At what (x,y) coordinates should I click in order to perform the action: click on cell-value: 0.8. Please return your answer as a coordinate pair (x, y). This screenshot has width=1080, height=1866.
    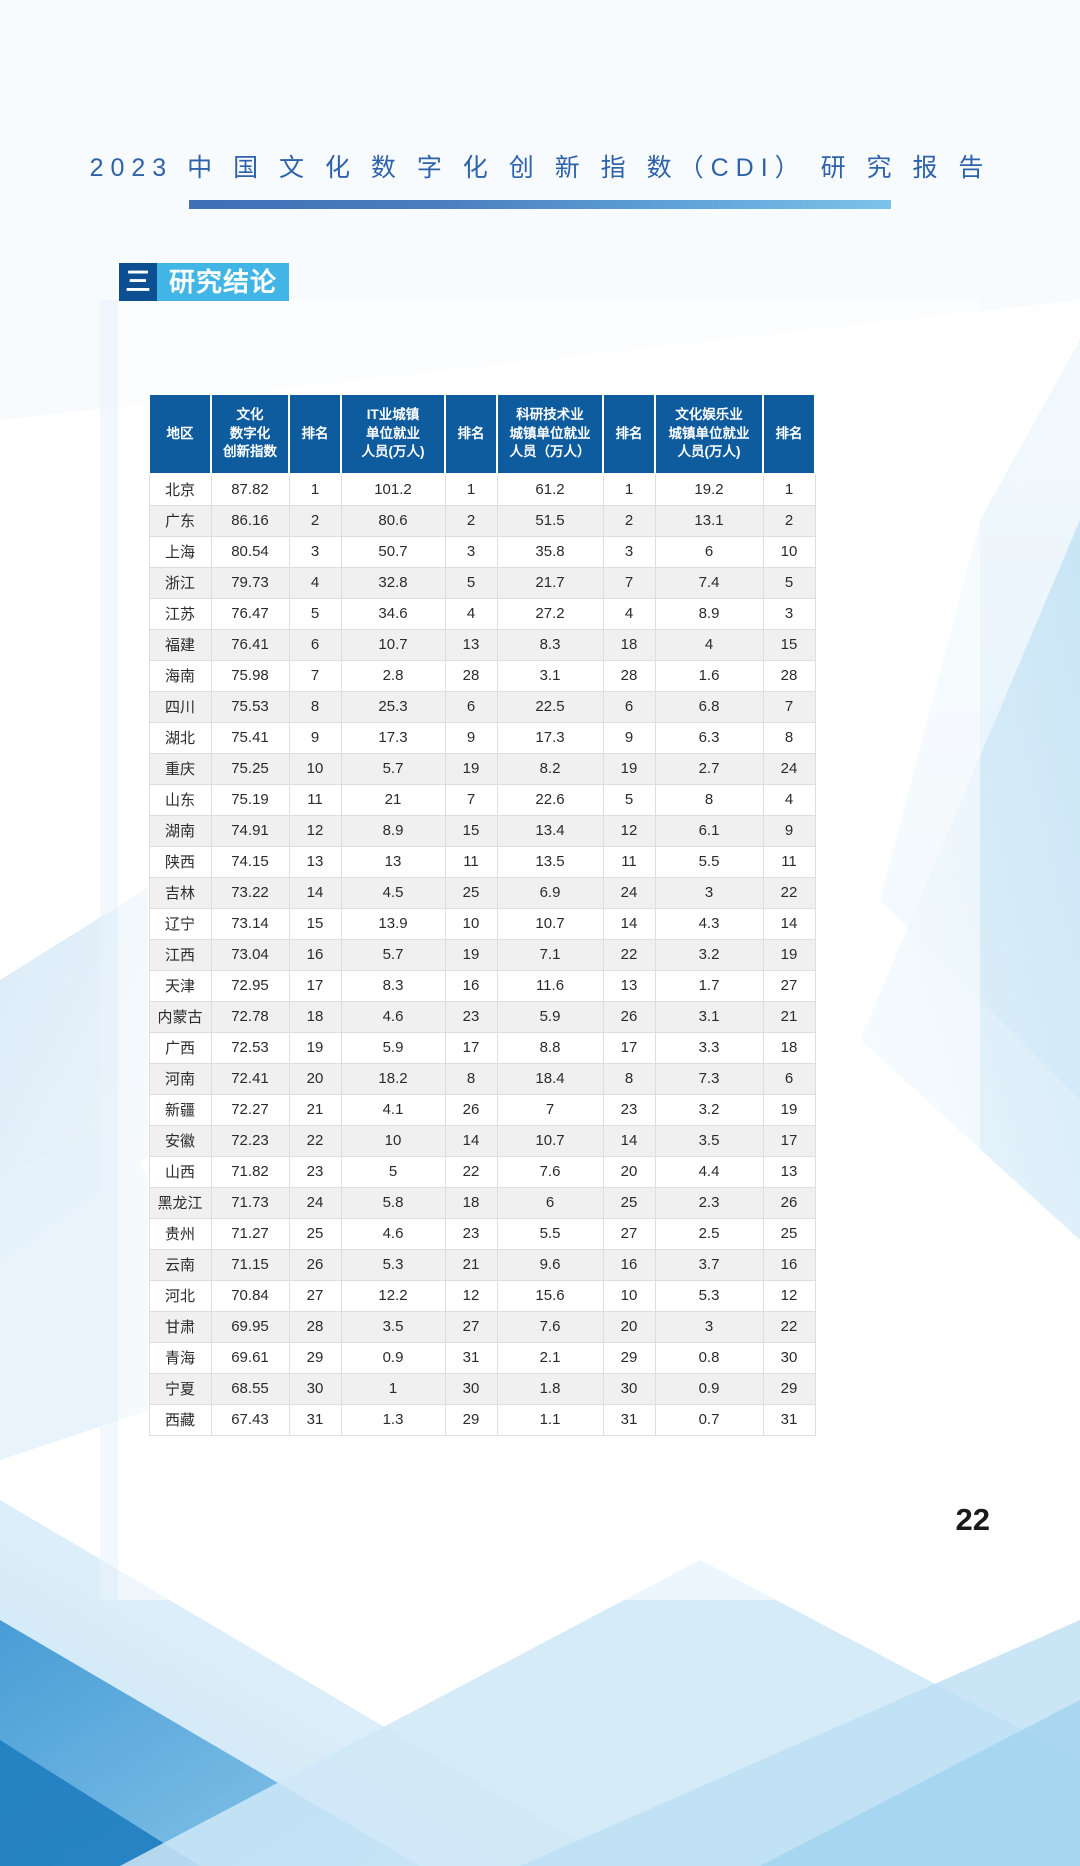
    Looking at the image, I should click on (709, 1357).